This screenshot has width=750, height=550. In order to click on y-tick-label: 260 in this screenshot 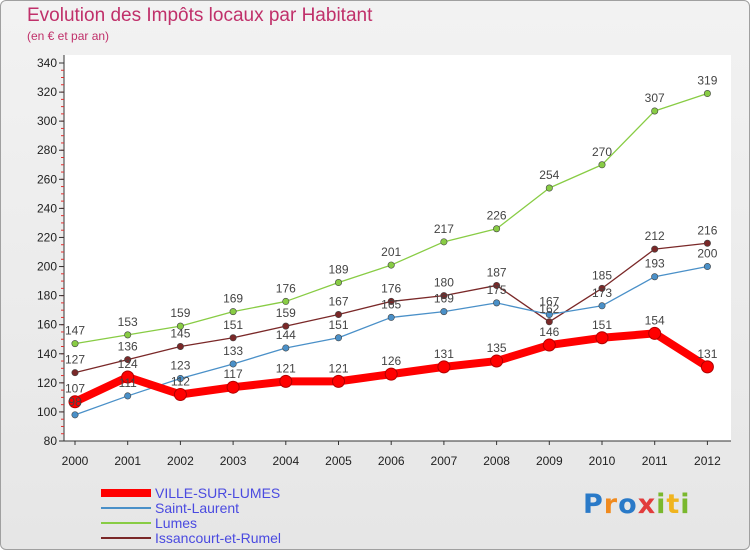, I will do `click(47, 179)`.